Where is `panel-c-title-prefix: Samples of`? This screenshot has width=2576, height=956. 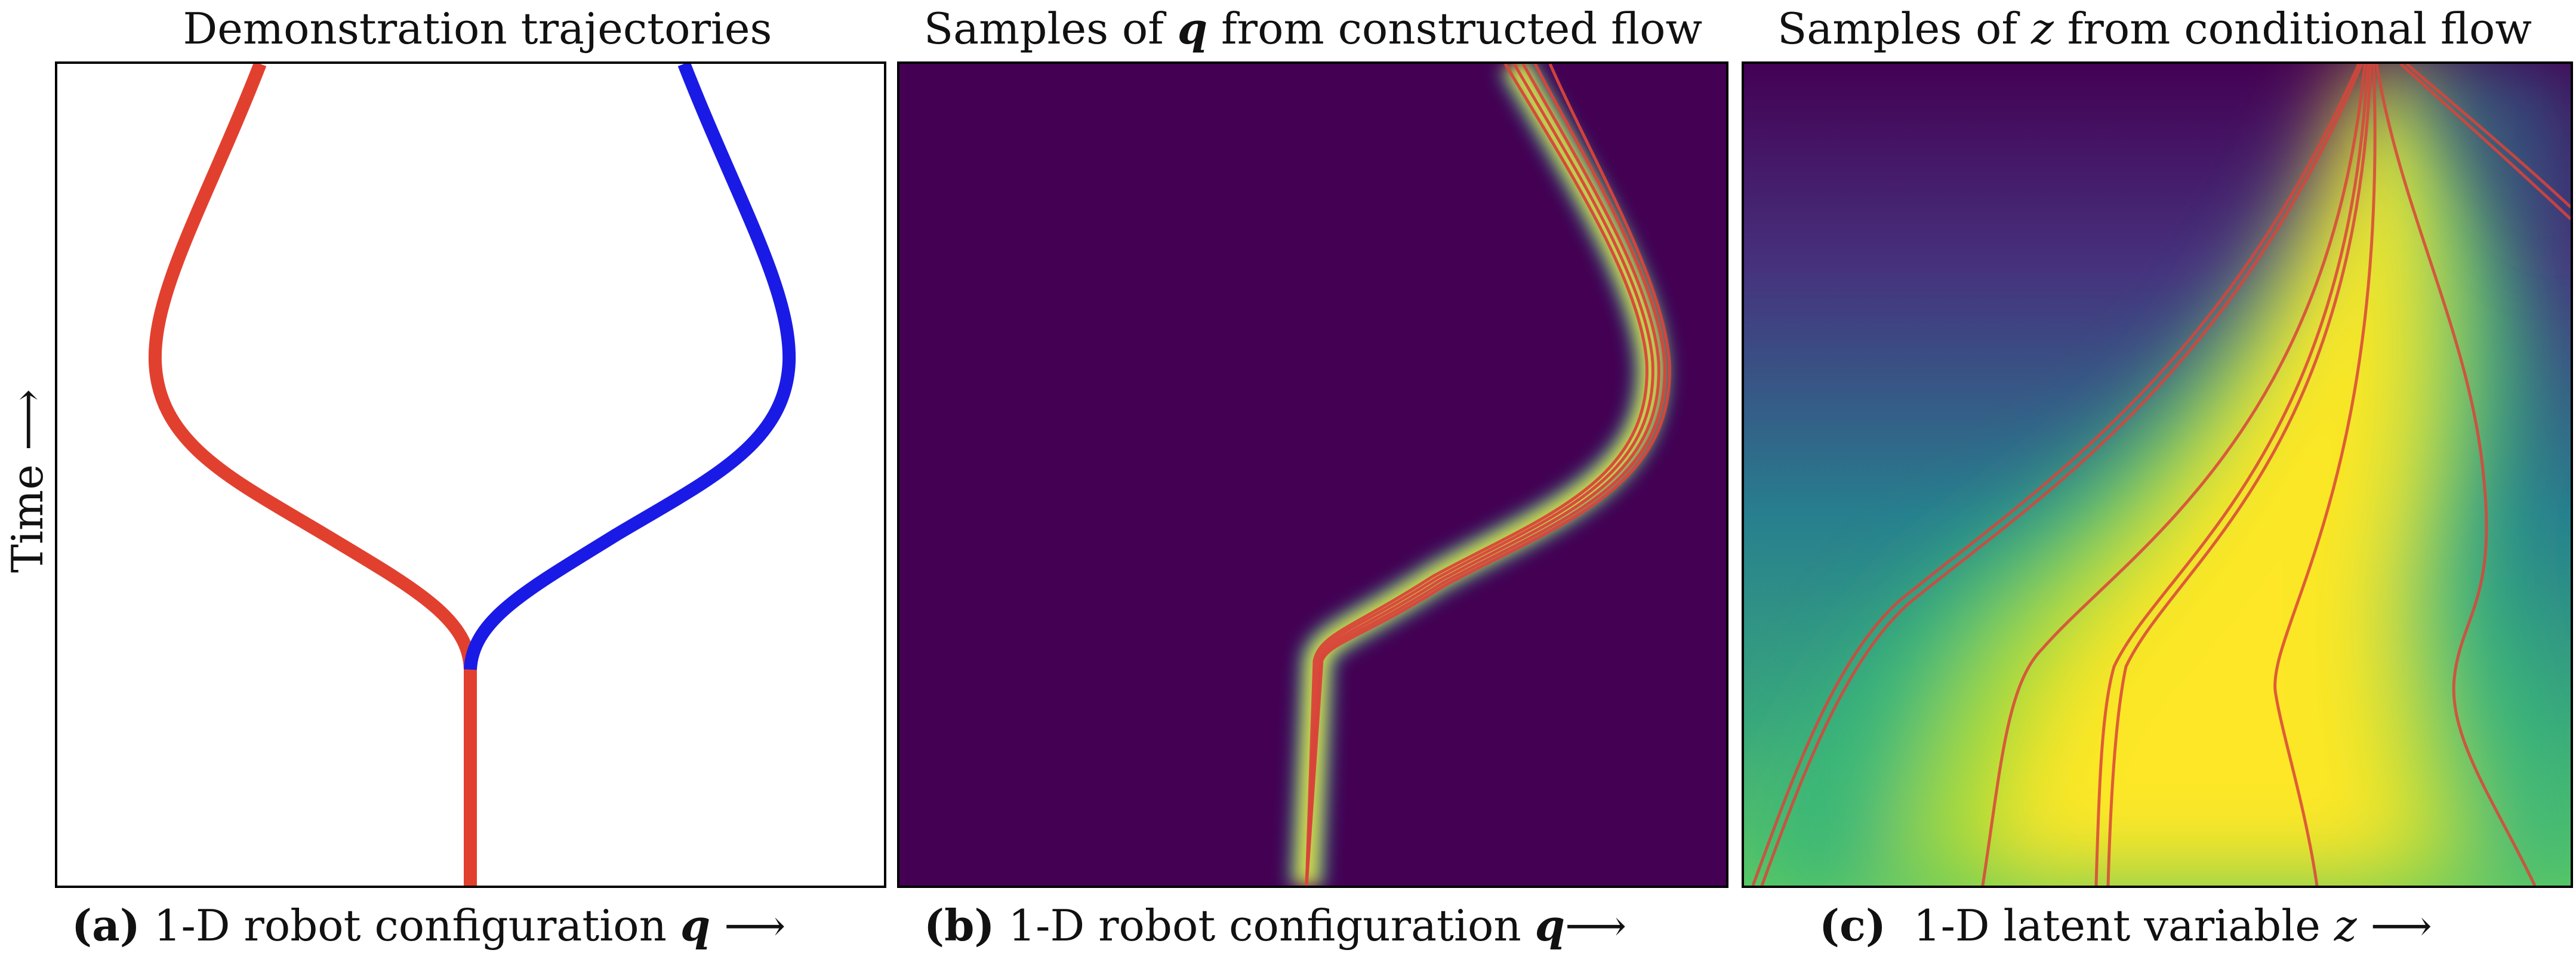
panel-c-title-prefix: Samples of is located at coordinates (1904, 29).